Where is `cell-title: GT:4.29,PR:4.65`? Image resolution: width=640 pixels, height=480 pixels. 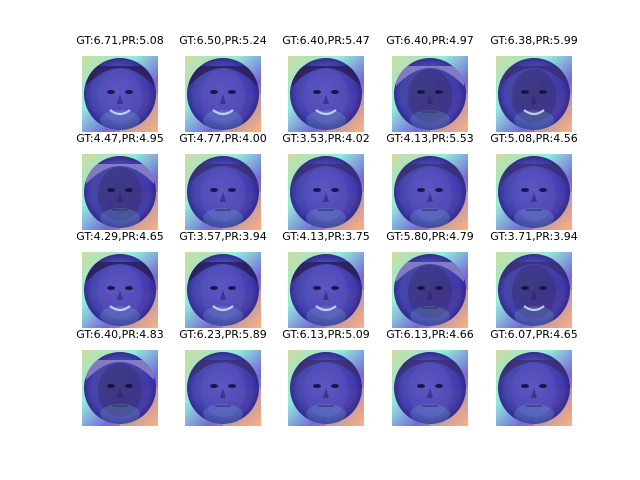 cell-title: GT:4.29,PR:4.65 is located at coordinates (120, 236).